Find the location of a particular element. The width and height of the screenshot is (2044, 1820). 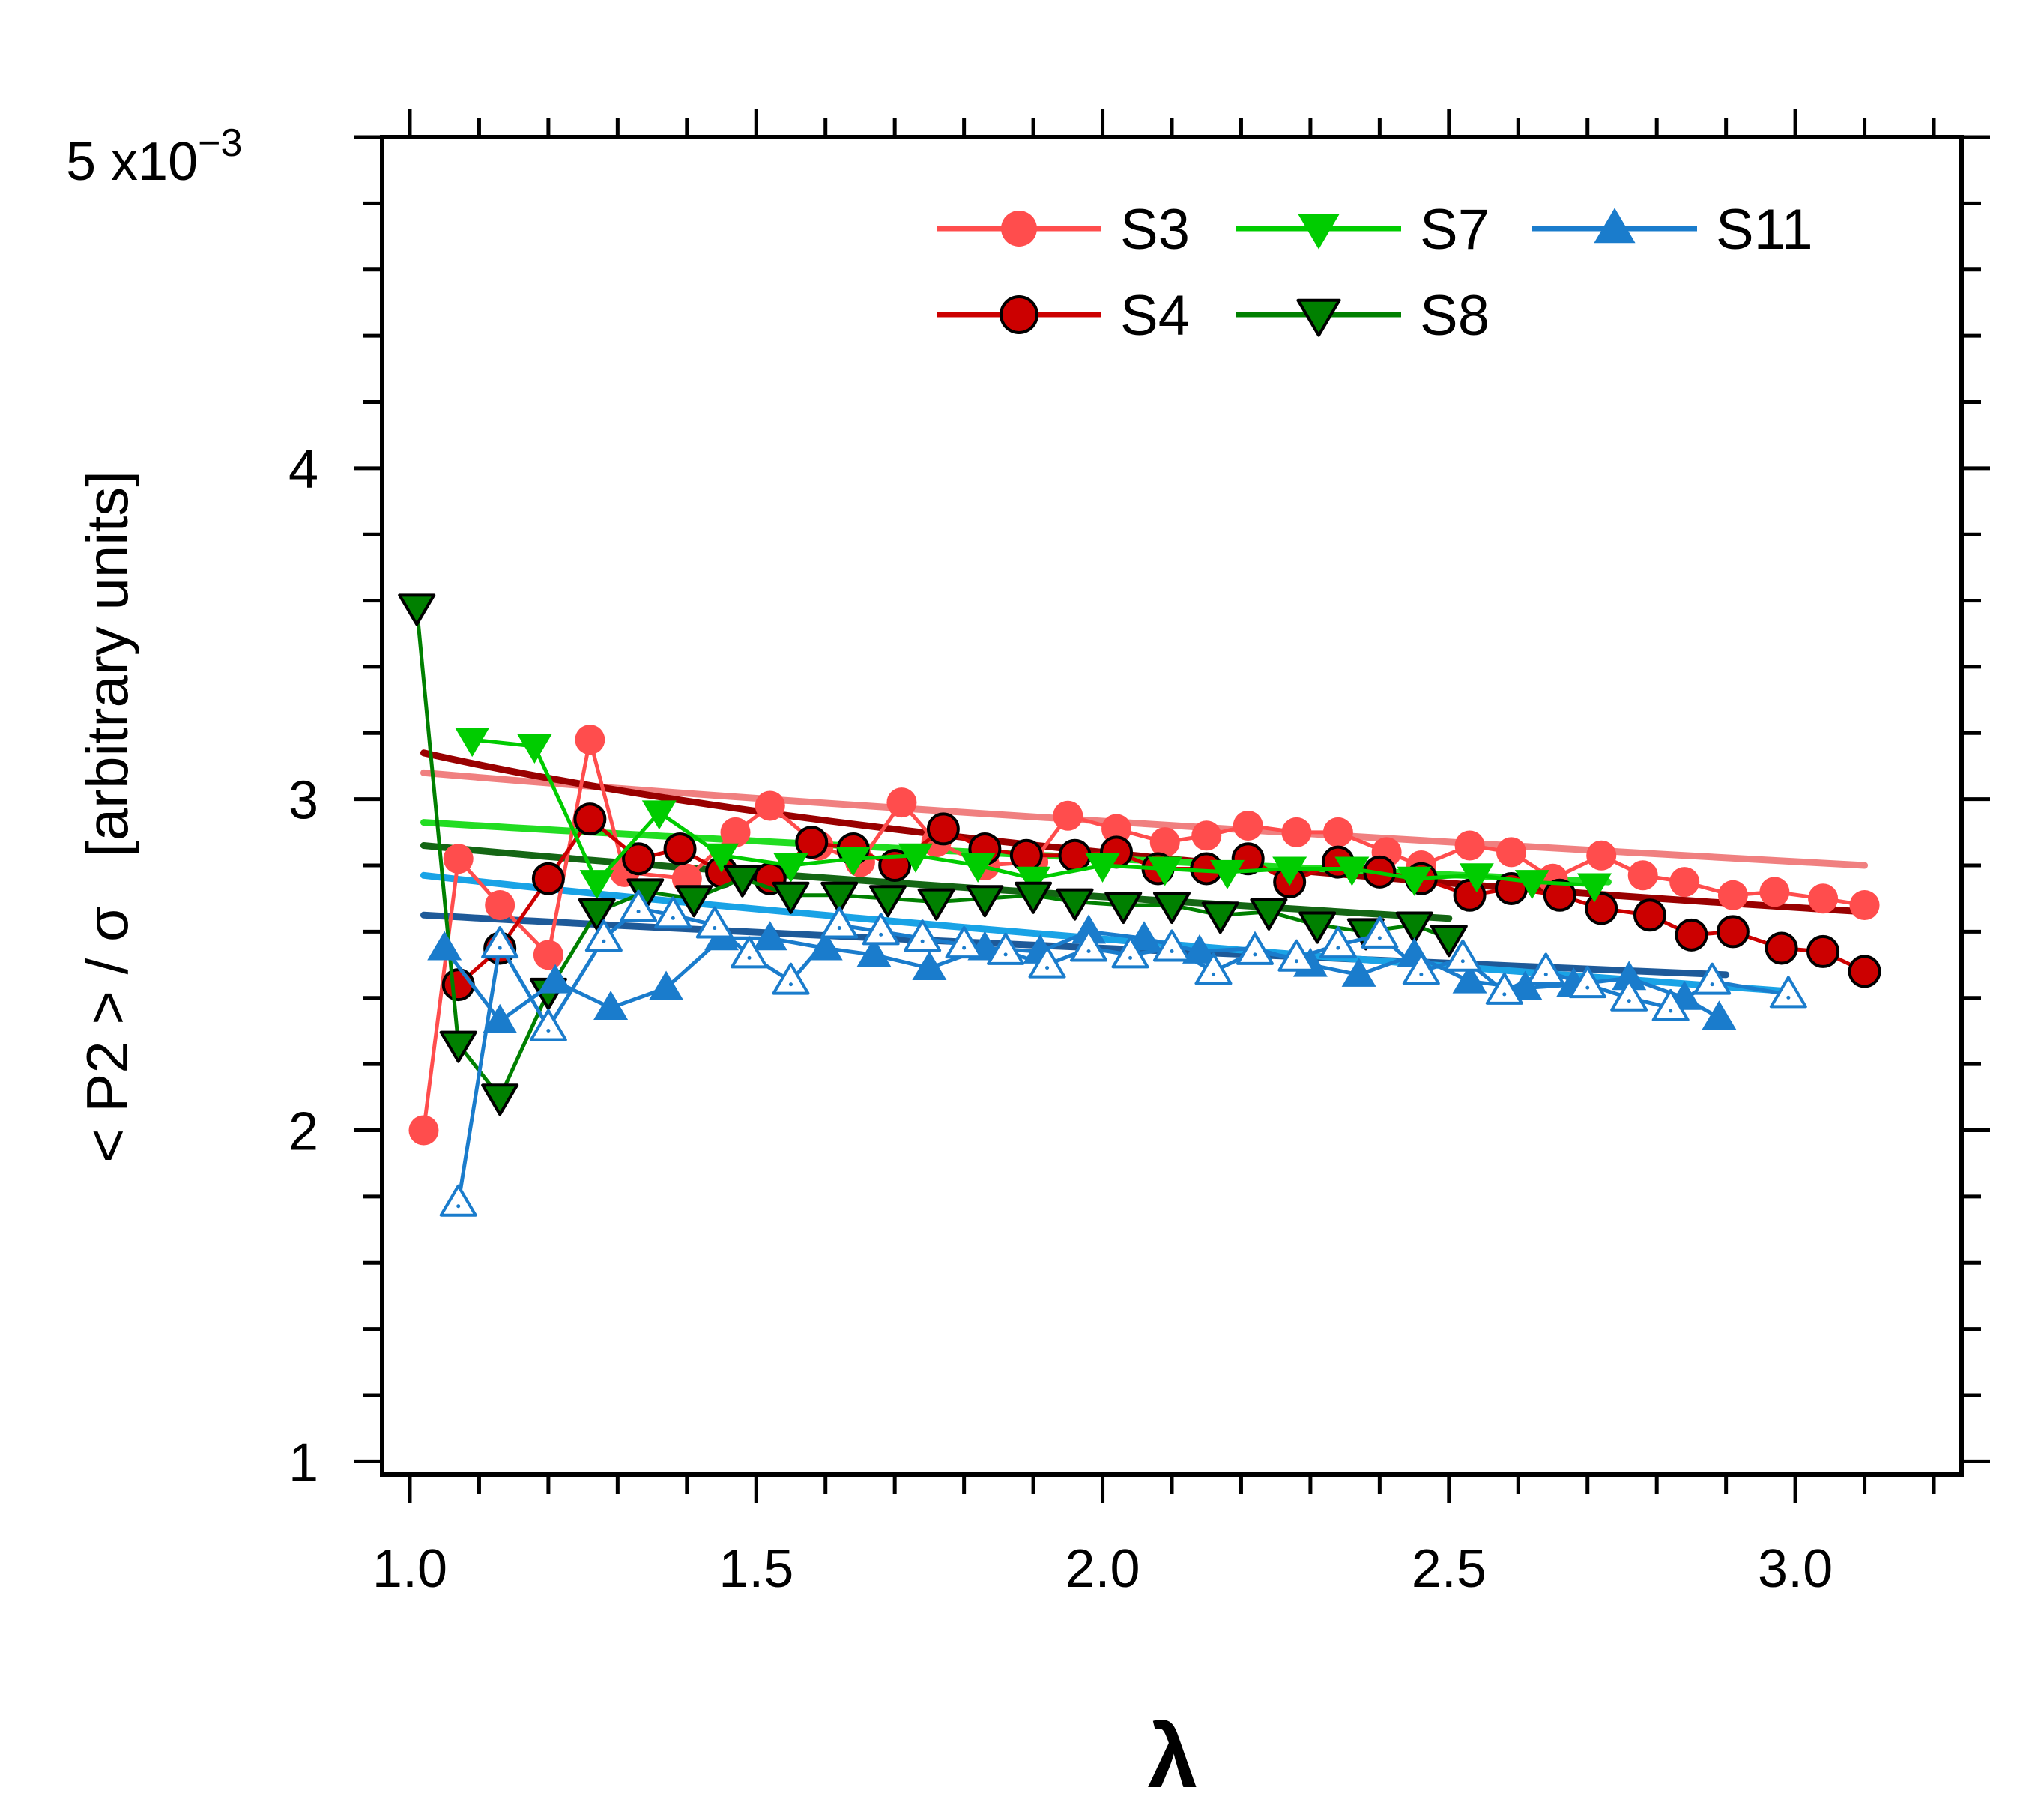

series-S7 is located at coordinates (1033, 815).